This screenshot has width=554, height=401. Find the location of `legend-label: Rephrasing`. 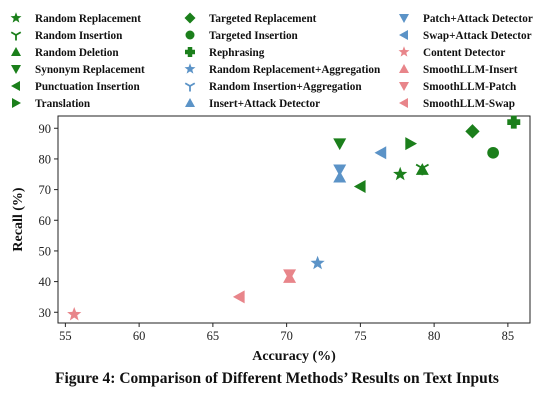

legend-label: Rephrasing is located at coordinates (237, 53).